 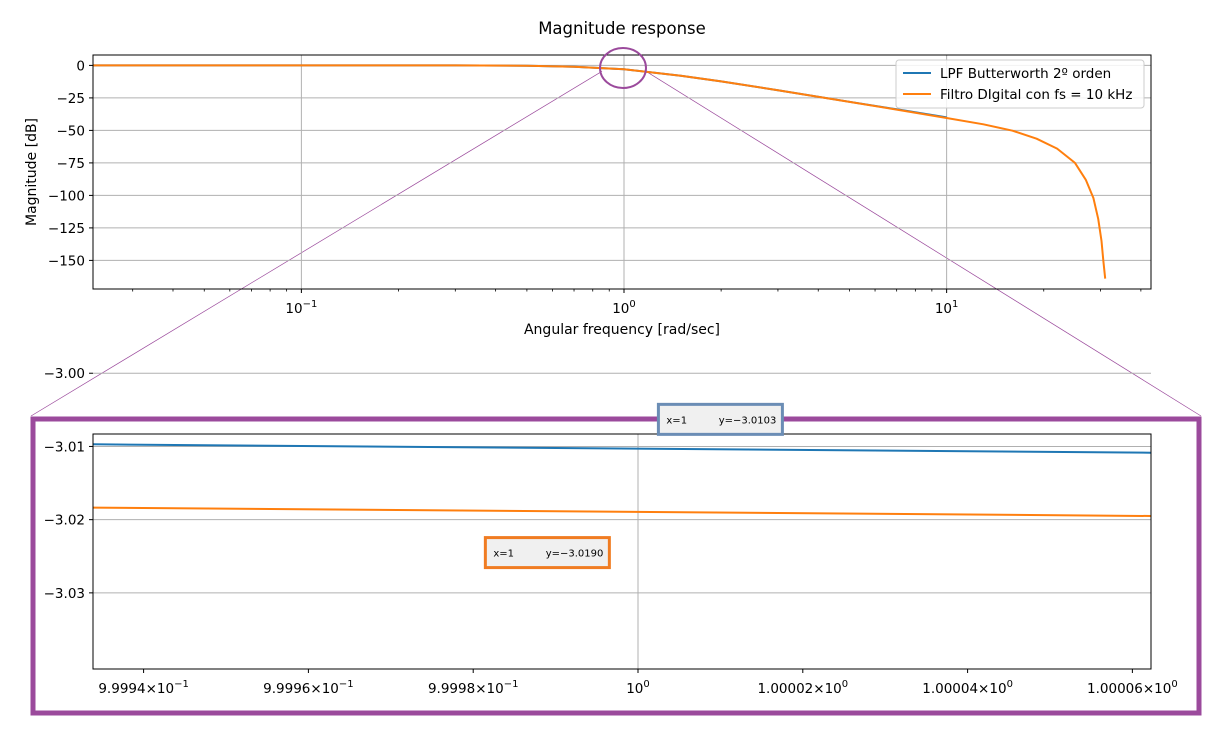 What do you see at coordinates (71, 164) in the screenshot?
I see `y-tick-label: −75` at bounding box center [71, 164].